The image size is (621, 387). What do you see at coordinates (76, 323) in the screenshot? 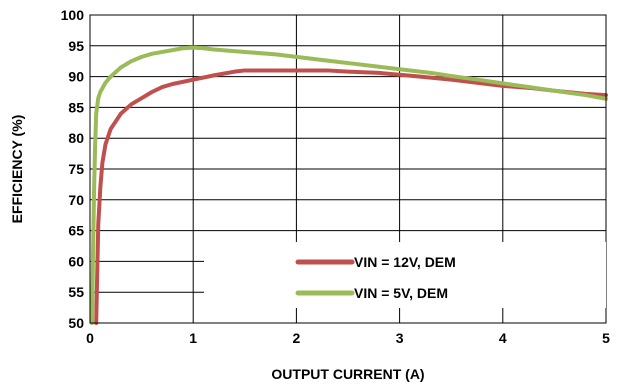
I see `y-tick-label: 50` at bounding box center [76, 323].